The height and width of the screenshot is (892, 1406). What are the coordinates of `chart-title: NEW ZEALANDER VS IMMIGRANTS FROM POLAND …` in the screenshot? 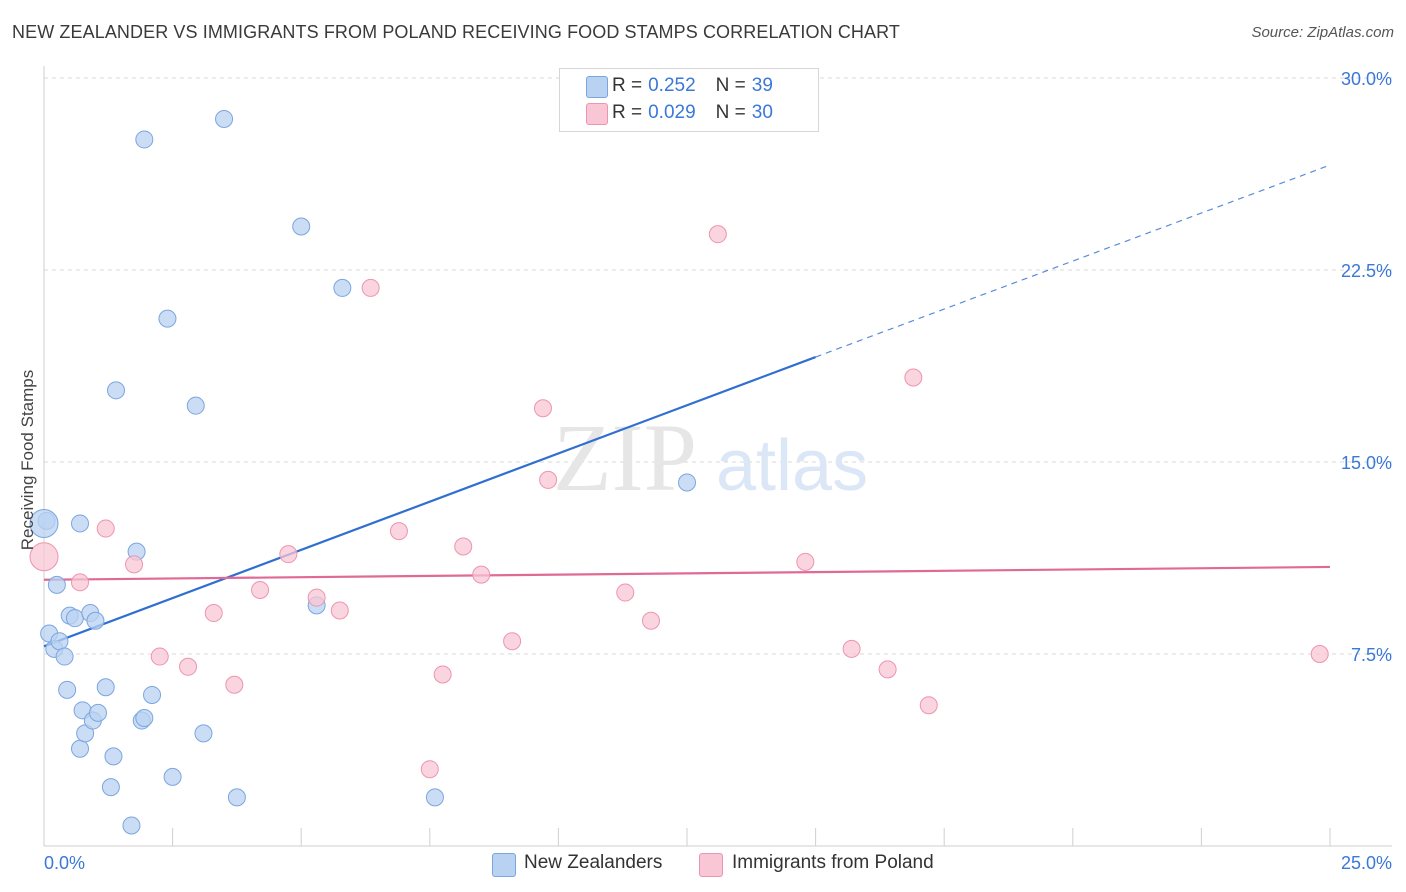 It's located at (456, 32).